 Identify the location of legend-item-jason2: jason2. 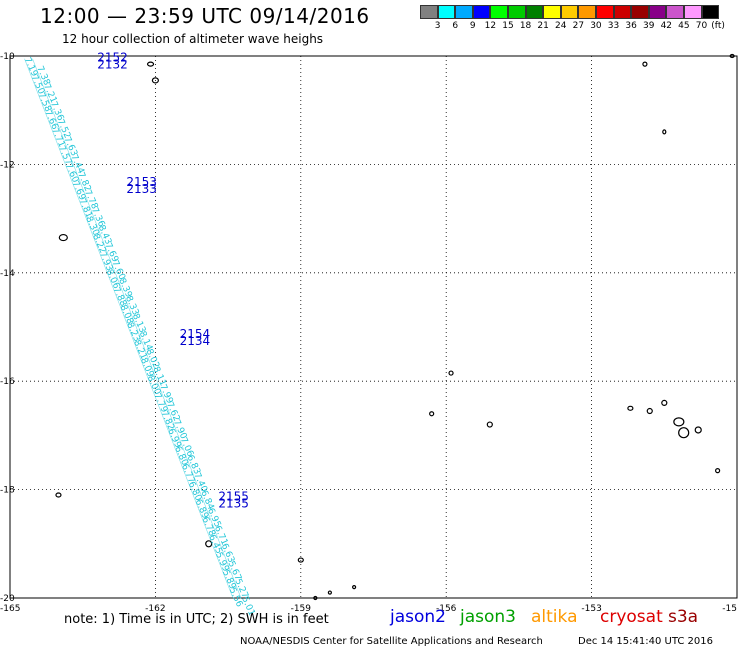
(418, 617).